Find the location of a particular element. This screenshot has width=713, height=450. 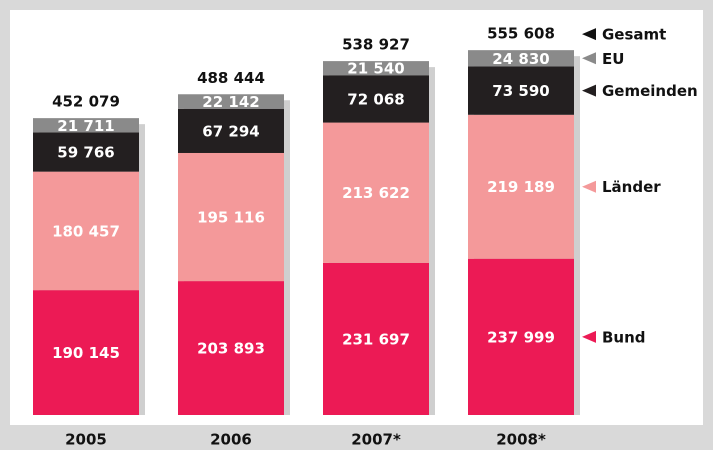

value-label: 180 457 is located at coordinates (86, 231).